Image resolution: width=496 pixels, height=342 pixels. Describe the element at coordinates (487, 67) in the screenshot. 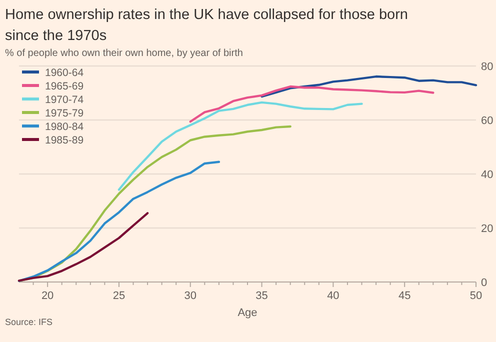

I see `y-tick-label: 80` at that location.